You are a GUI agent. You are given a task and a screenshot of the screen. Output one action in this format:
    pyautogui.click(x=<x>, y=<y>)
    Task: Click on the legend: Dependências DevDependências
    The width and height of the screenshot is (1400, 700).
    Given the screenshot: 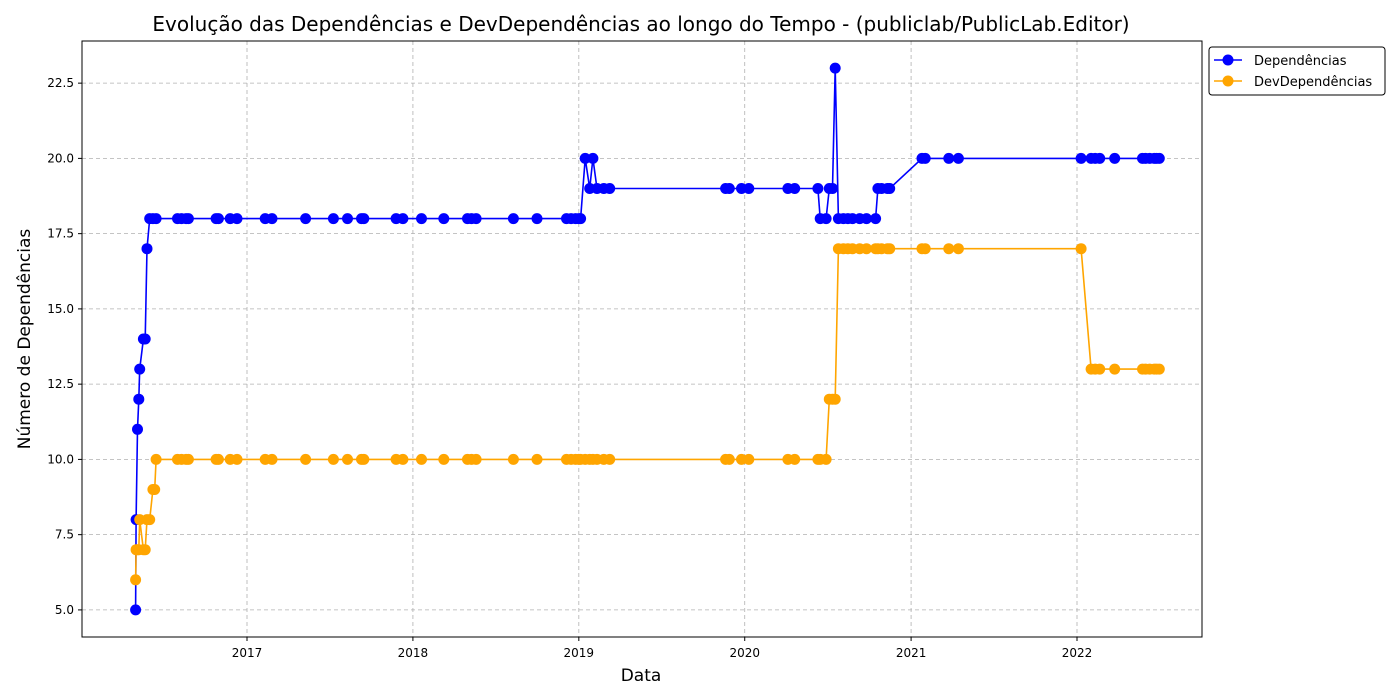 What is the action you would take?
    pyautogui.click(x=1297, y=71)
    